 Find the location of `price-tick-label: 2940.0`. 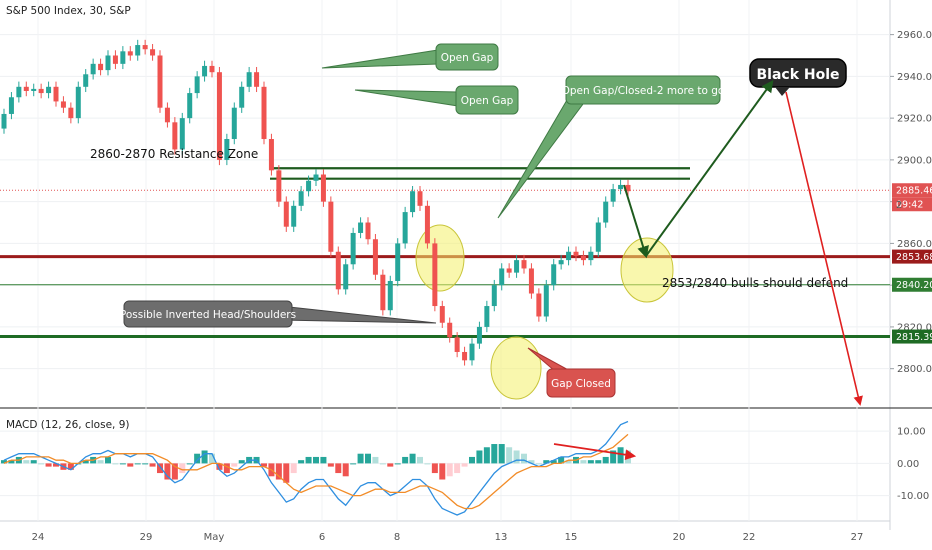

price-tick-label: 2940.0 is located at coordinates (914, 77).